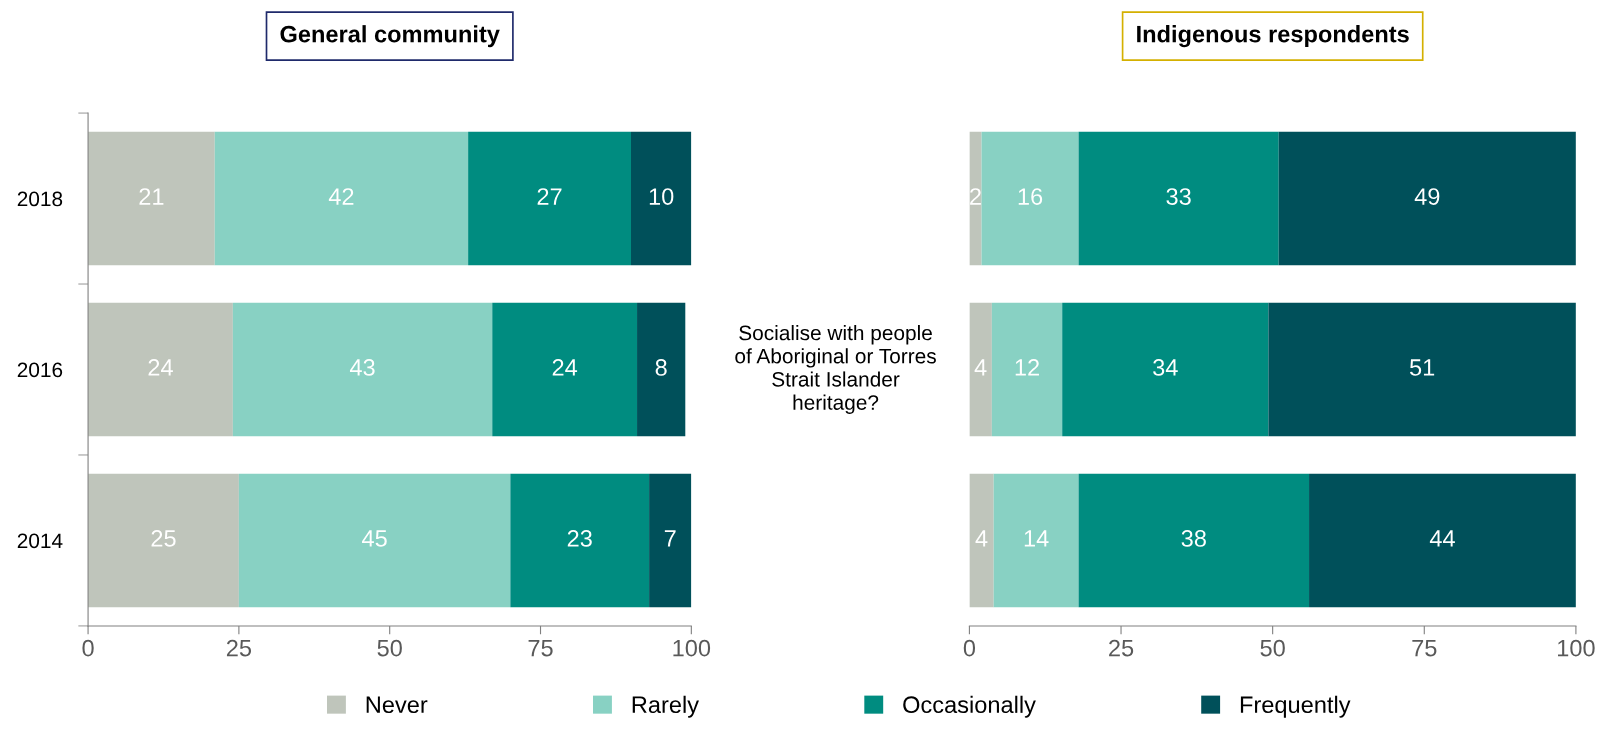 This screenshot has width=1613, height=739. I want to click on data-label: 49, so click(1427, 196).